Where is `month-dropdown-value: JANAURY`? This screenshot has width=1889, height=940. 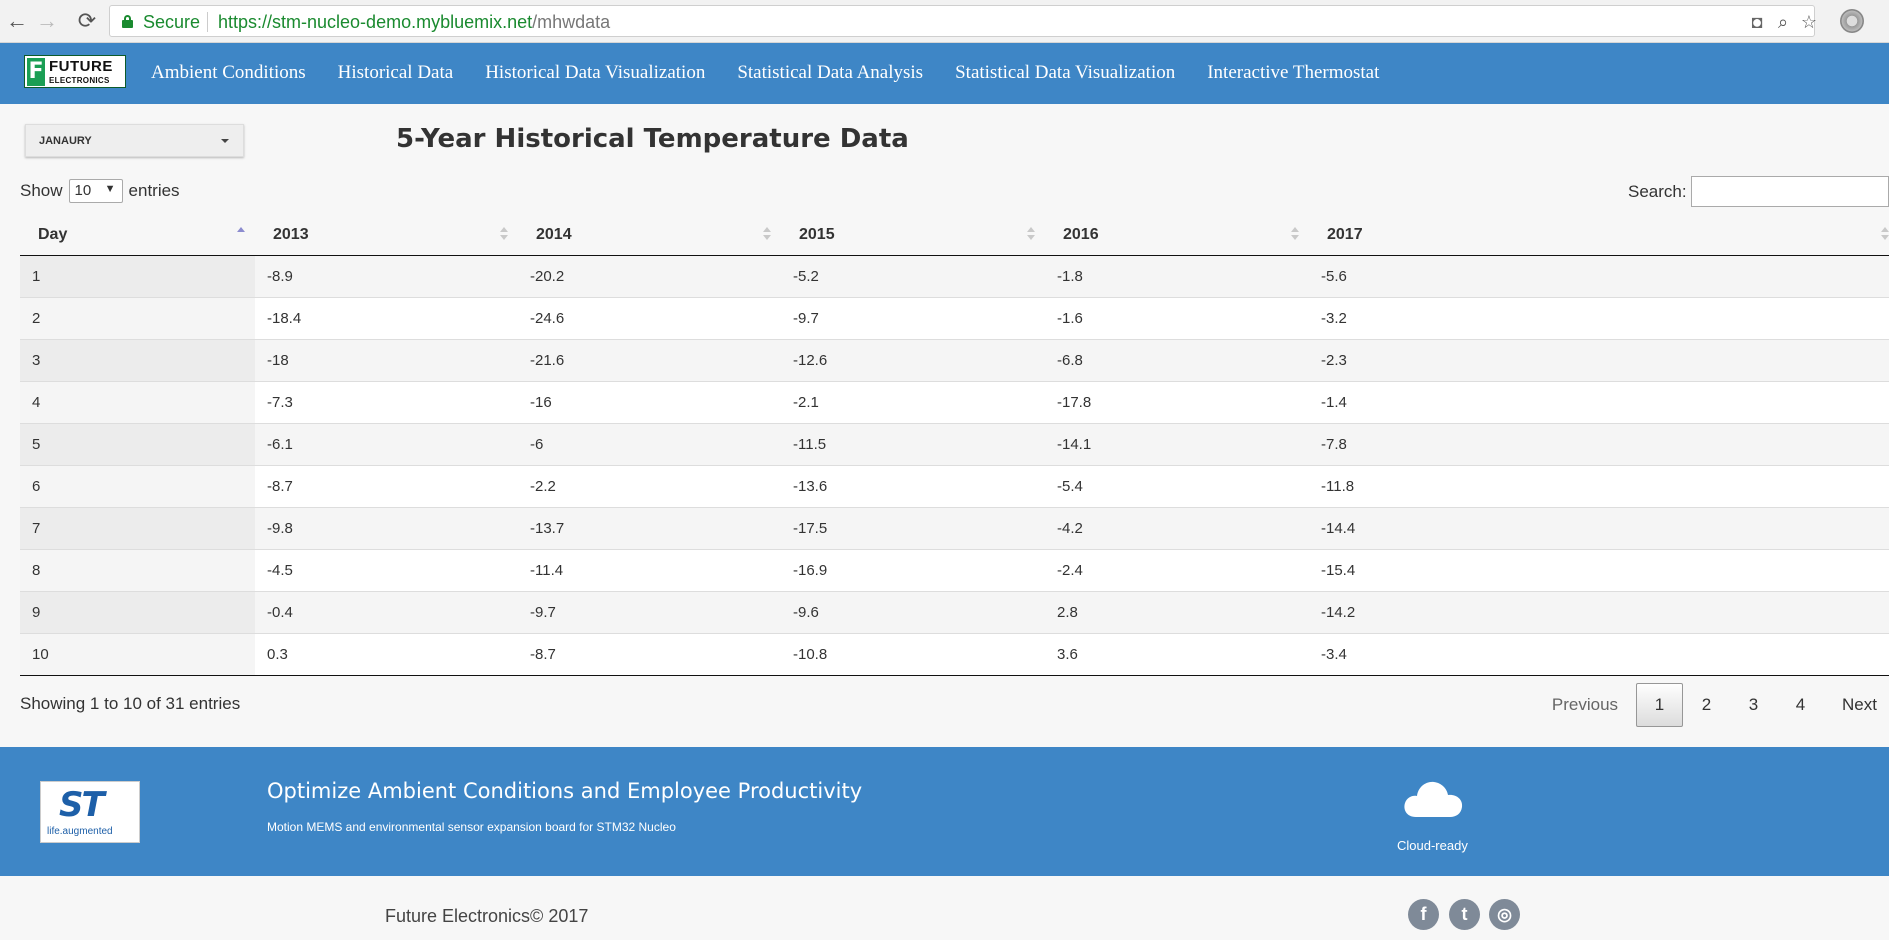 month-dropdown-value: JANAURY is located at coordinates (65, 141).